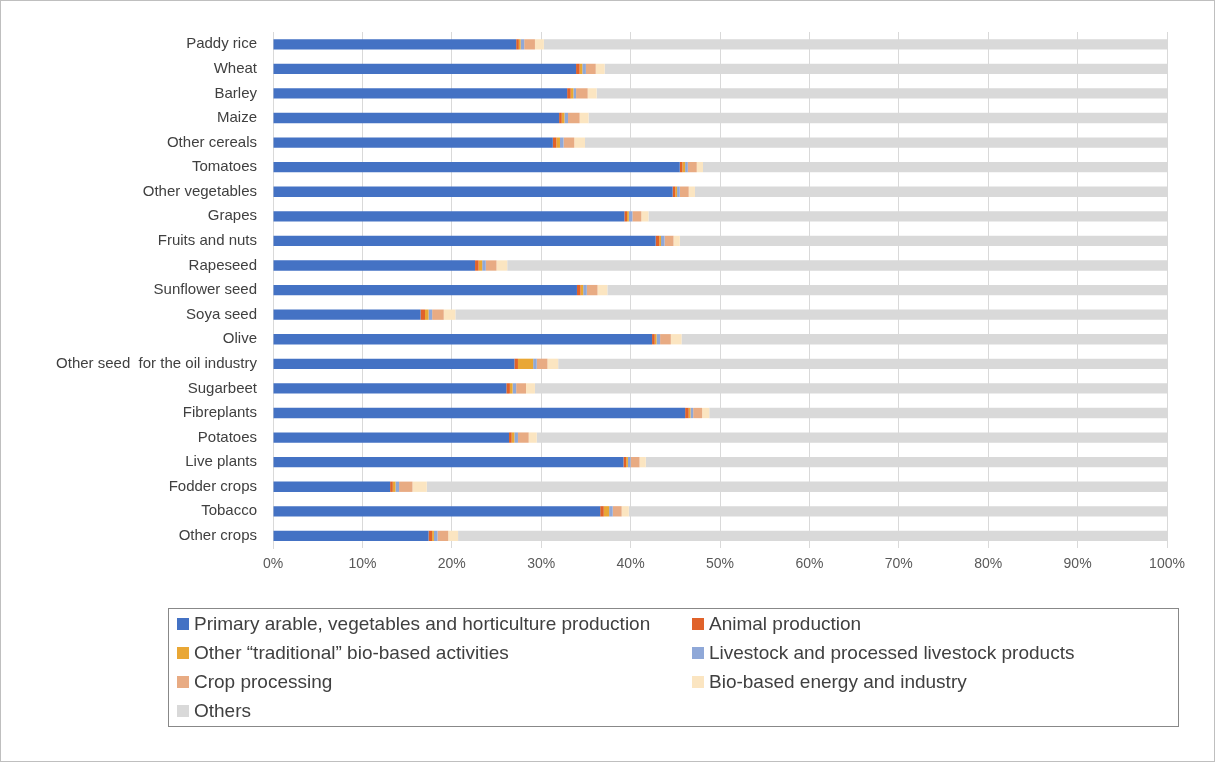 The width and height of the screenshot is (1215, 762). What do you see at coordinates (217, 535) in the screenshot?
I see `y-tick-label: Other crops` at bounding box center [217, 535].